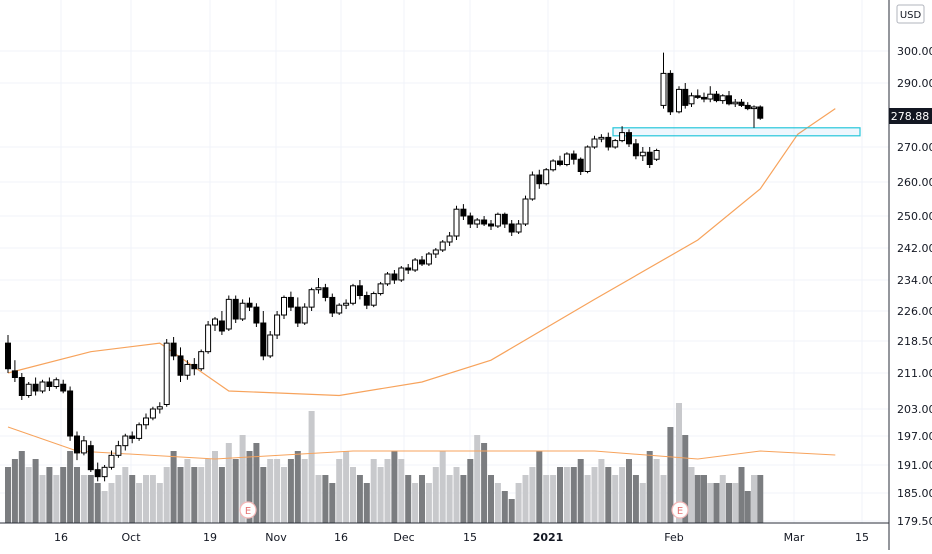 Image resolution: width=932 pixels, height=554 pixels. Describe the element at coordinates (914, 83) in the screenshot. I see `price-tick-label: 290.00` at that location.